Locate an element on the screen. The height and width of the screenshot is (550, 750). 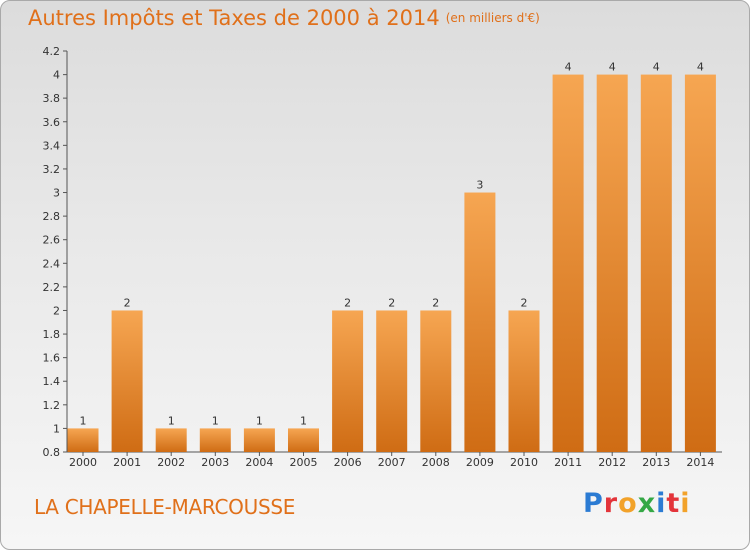
x-tick-label: 2003 is located at coordinates (215, 462).